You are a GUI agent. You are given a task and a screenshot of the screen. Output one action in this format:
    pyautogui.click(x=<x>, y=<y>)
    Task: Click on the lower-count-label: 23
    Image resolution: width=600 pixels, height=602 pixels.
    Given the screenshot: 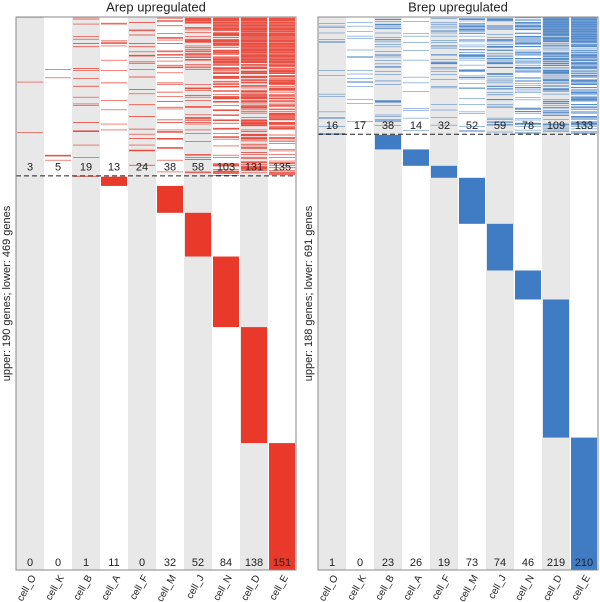 What is the action you would take?
    pyautogui.click(x=388, y=563)
    